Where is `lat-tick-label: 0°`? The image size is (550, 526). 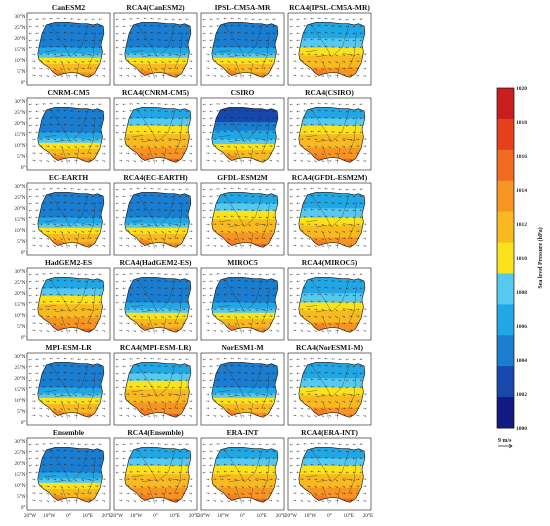 lat-tick-label: 0° is located at coordinates (23, 337).